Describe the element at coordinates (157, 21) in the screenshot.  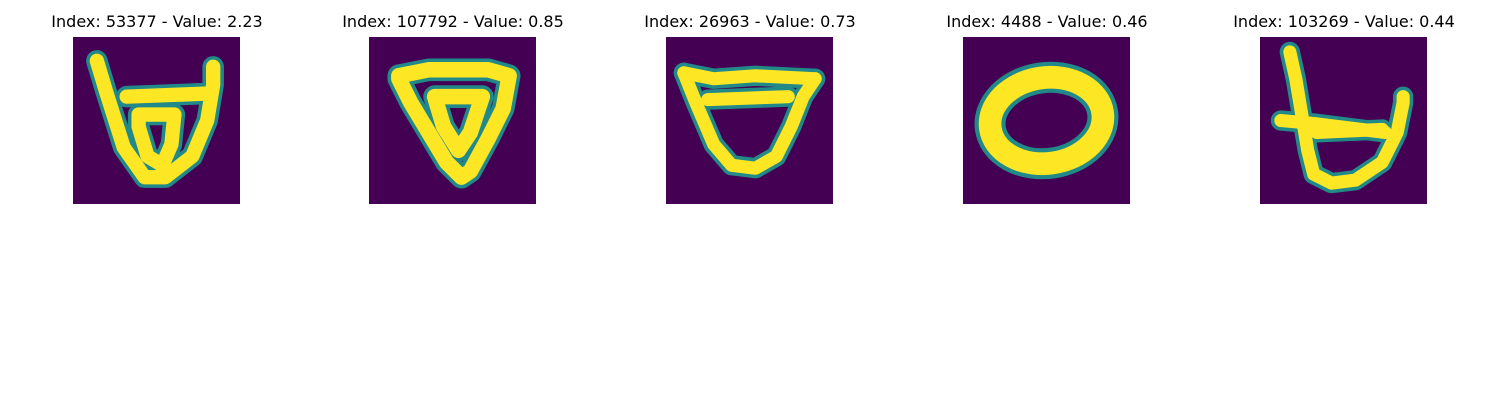
I see `panel-title: Index: 53377 - Value: 2.23` at that location.